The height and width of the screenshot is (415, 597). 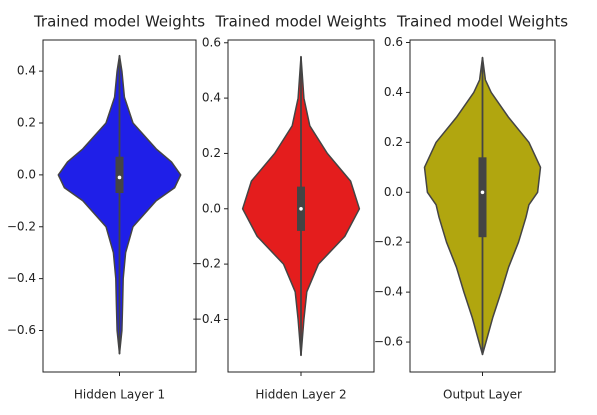 What do you see at coordinates (482, 395) in the screenshot?
I see `x-tick-label: Output Layer` at bounding box center [482, 395].